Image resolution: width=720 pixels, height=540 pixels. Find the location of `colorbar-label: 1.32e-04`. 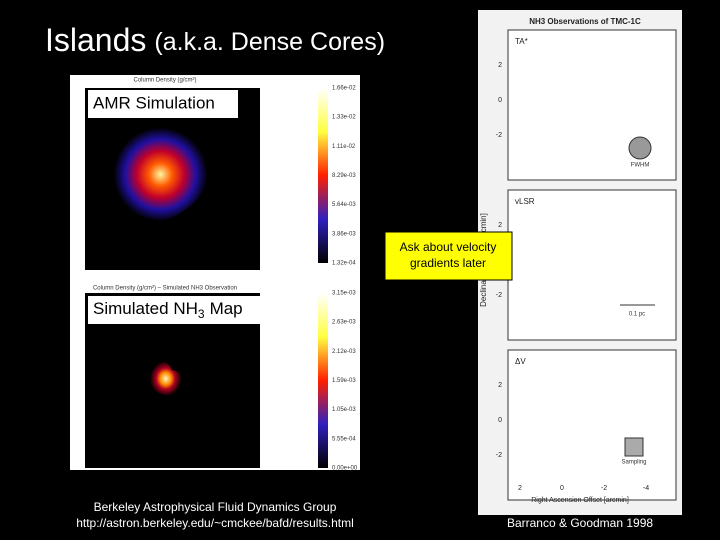

colorbar-label: 1.32e-04 is located at coordinates (344, 264).